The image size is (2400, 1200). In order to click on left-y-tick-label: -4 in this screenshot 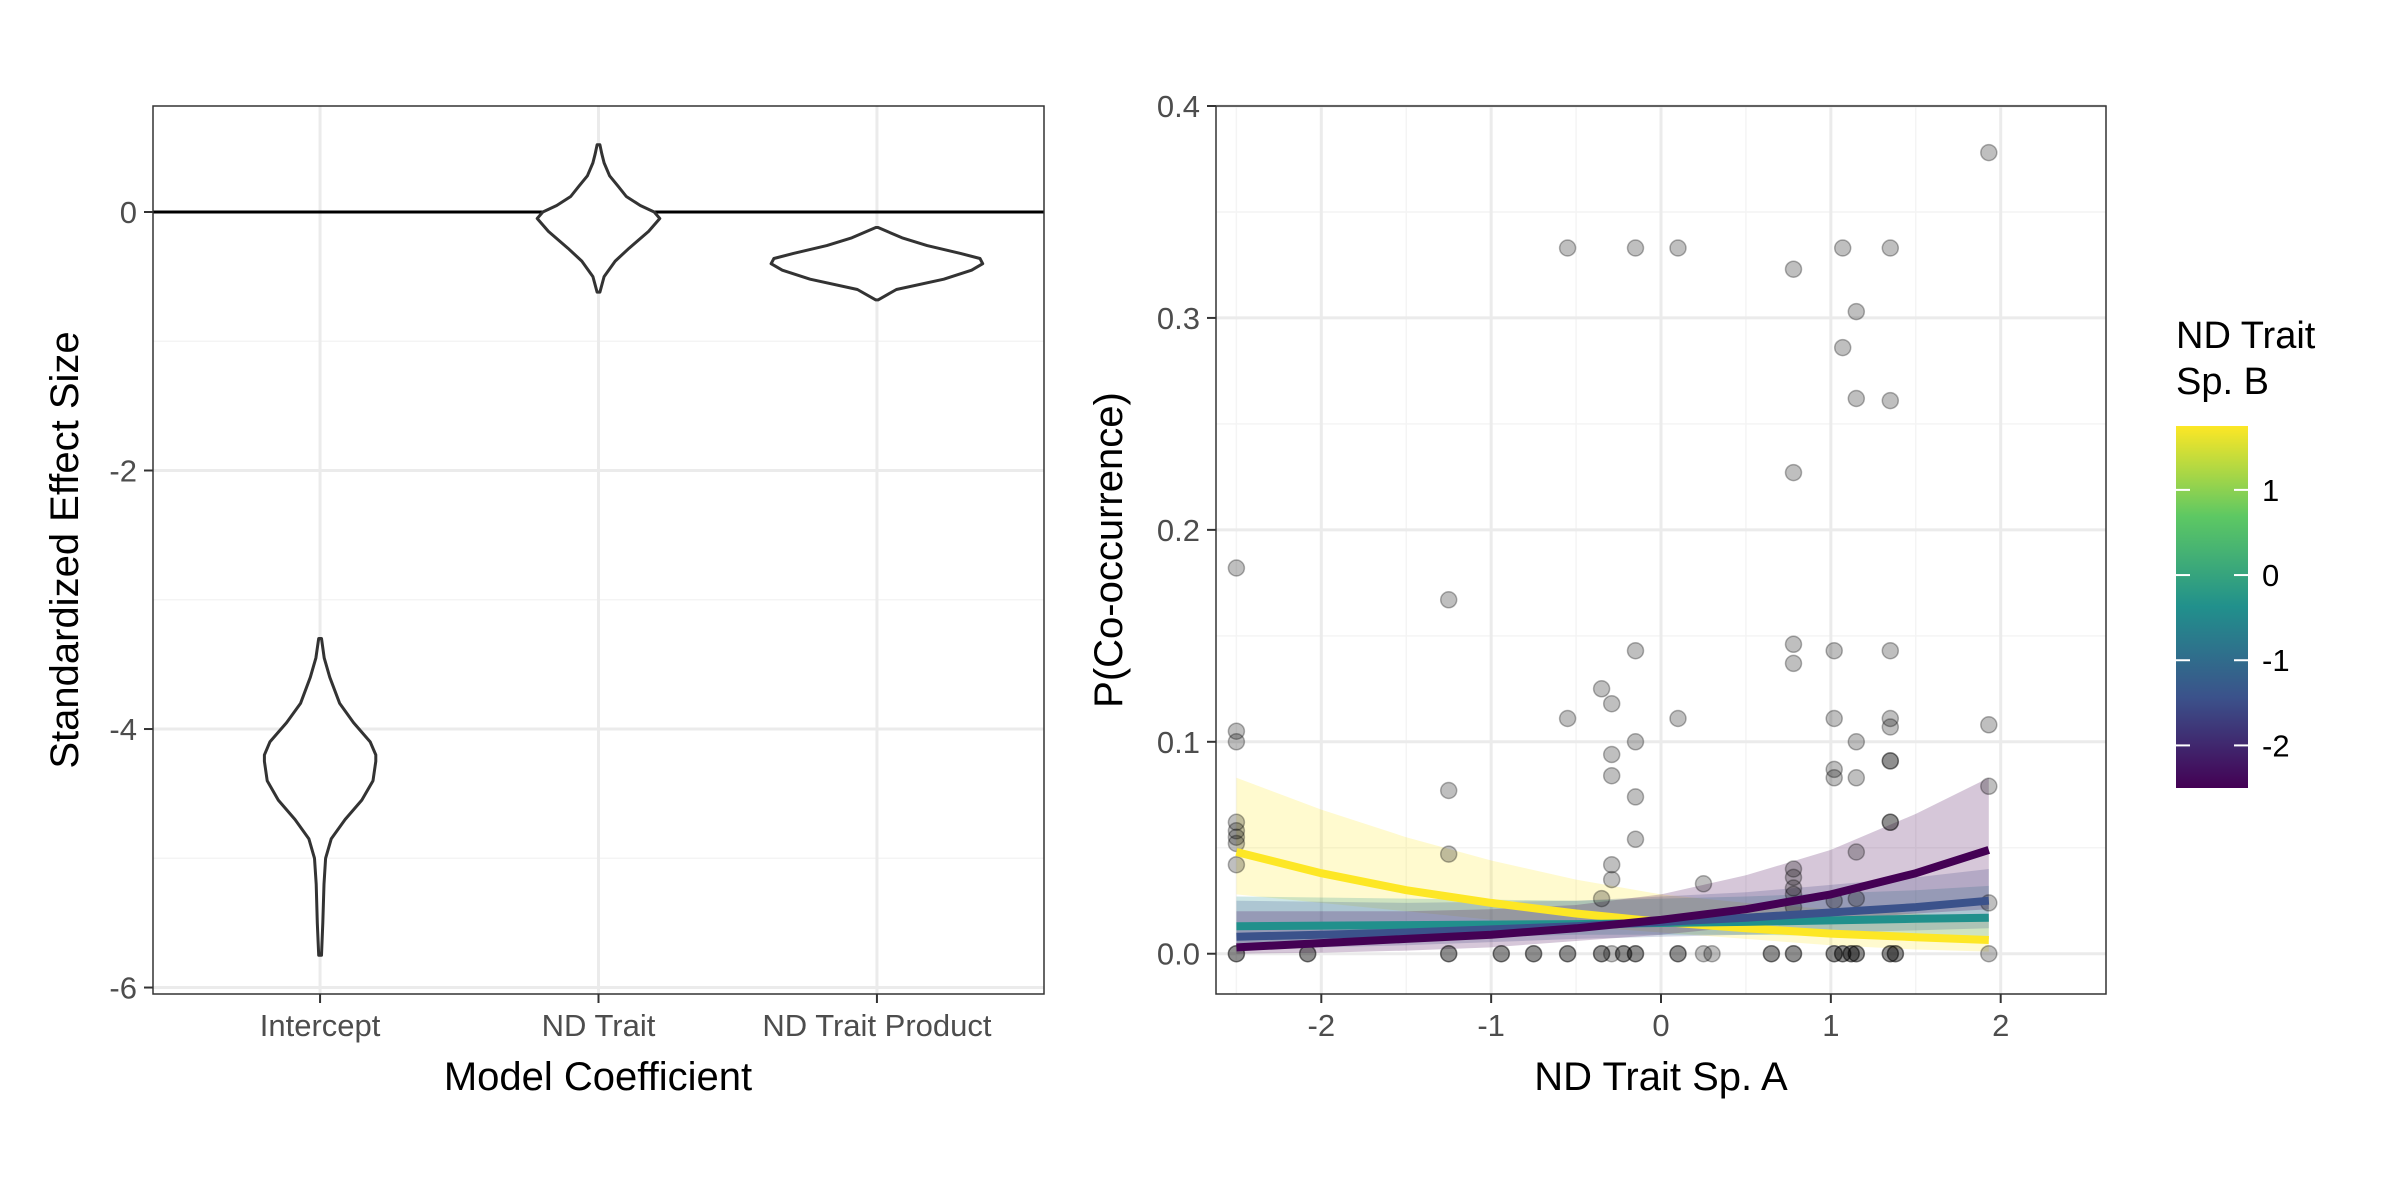, I will do `click(123, 729)`.